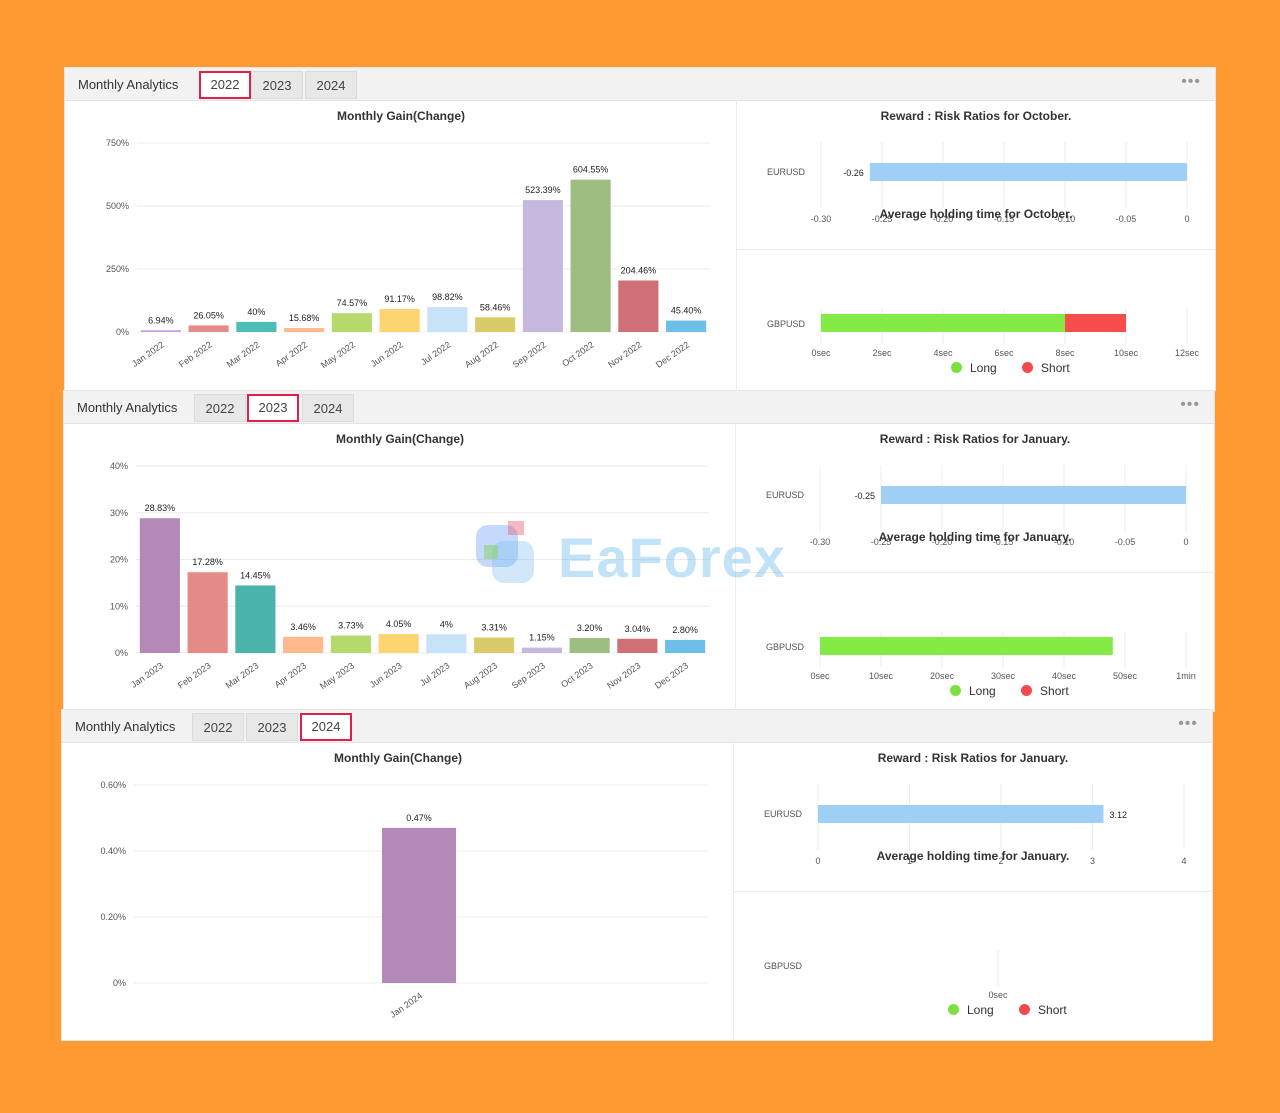 The image size is (1280, 1113). What do you see at coordinates (291, 674) in the screenshot?
I see `x-tick-label: Apr 2023` at bounding box center [291, 674].